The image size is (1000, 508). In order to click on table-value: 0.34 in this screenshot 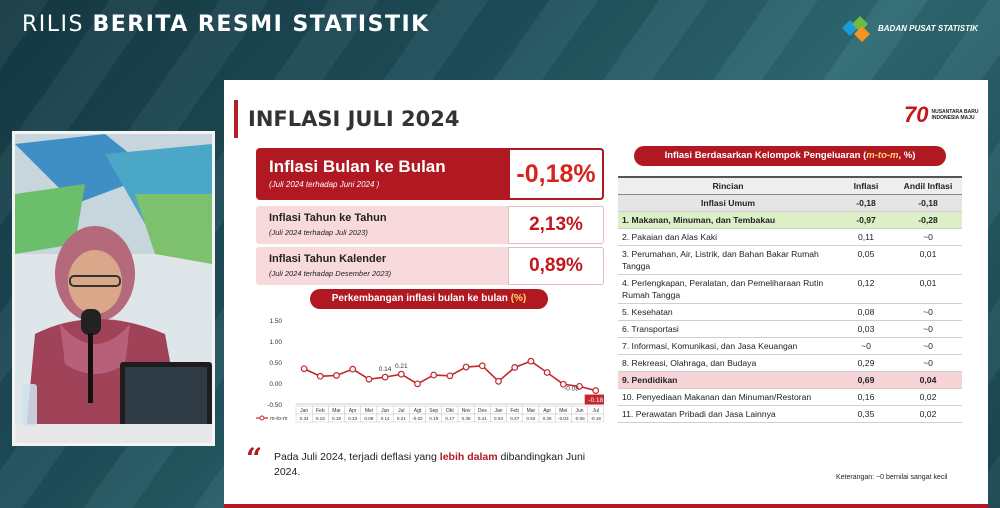, I will do `click(304, 418)`.